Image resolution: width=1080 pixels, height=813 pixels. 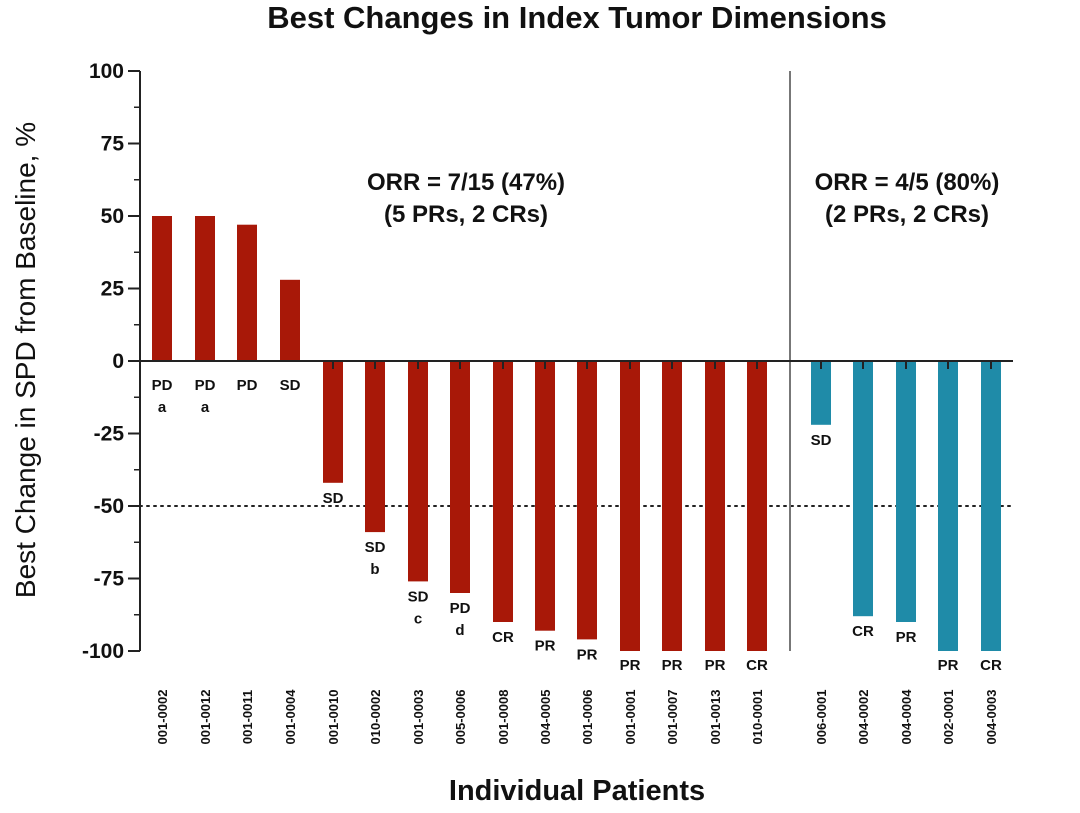 What do you see at coordinates (205, 717) in the screenshot?
I see `patient-id-label: 001-0012` at bounding box center [205, 717].